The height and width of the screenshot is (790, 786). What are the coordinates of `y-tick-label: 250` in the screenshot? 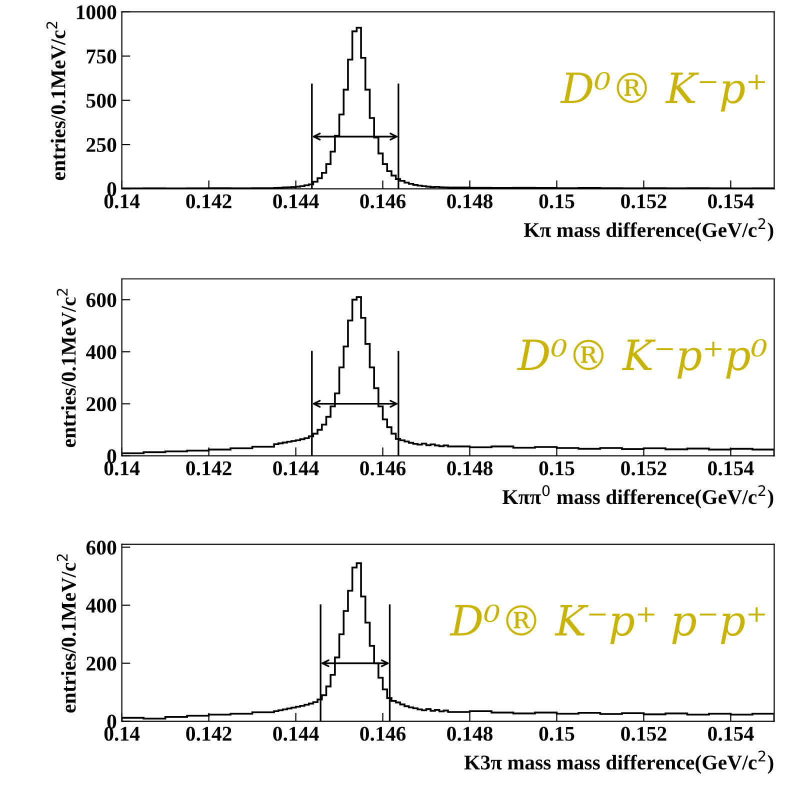 It's located at (101, 145).